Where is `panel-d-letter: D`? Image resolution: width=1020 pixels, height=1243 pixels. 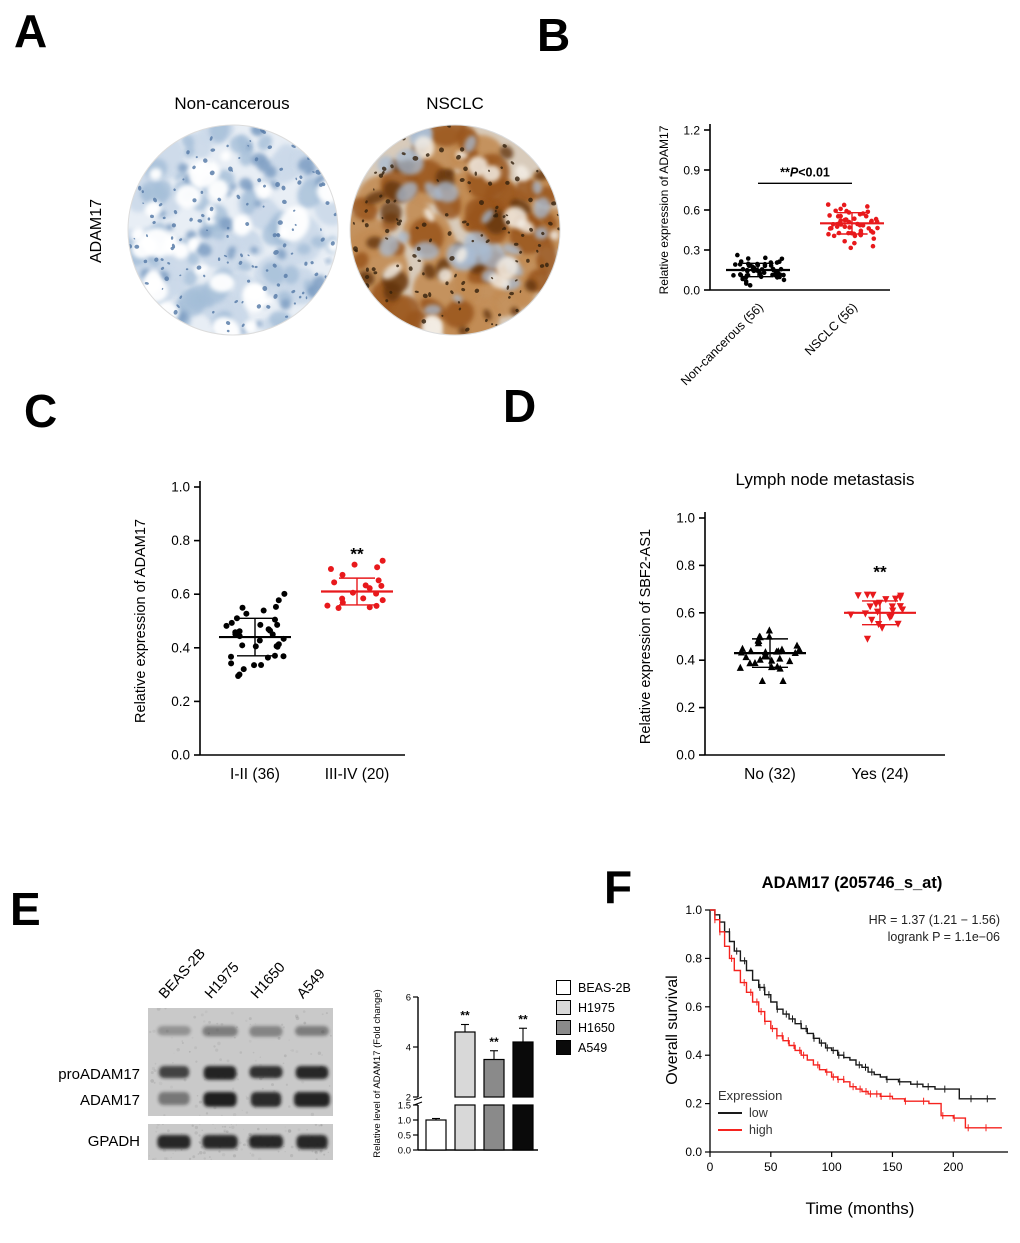 panel-d-letter: D is located at coordinates (520, 406).